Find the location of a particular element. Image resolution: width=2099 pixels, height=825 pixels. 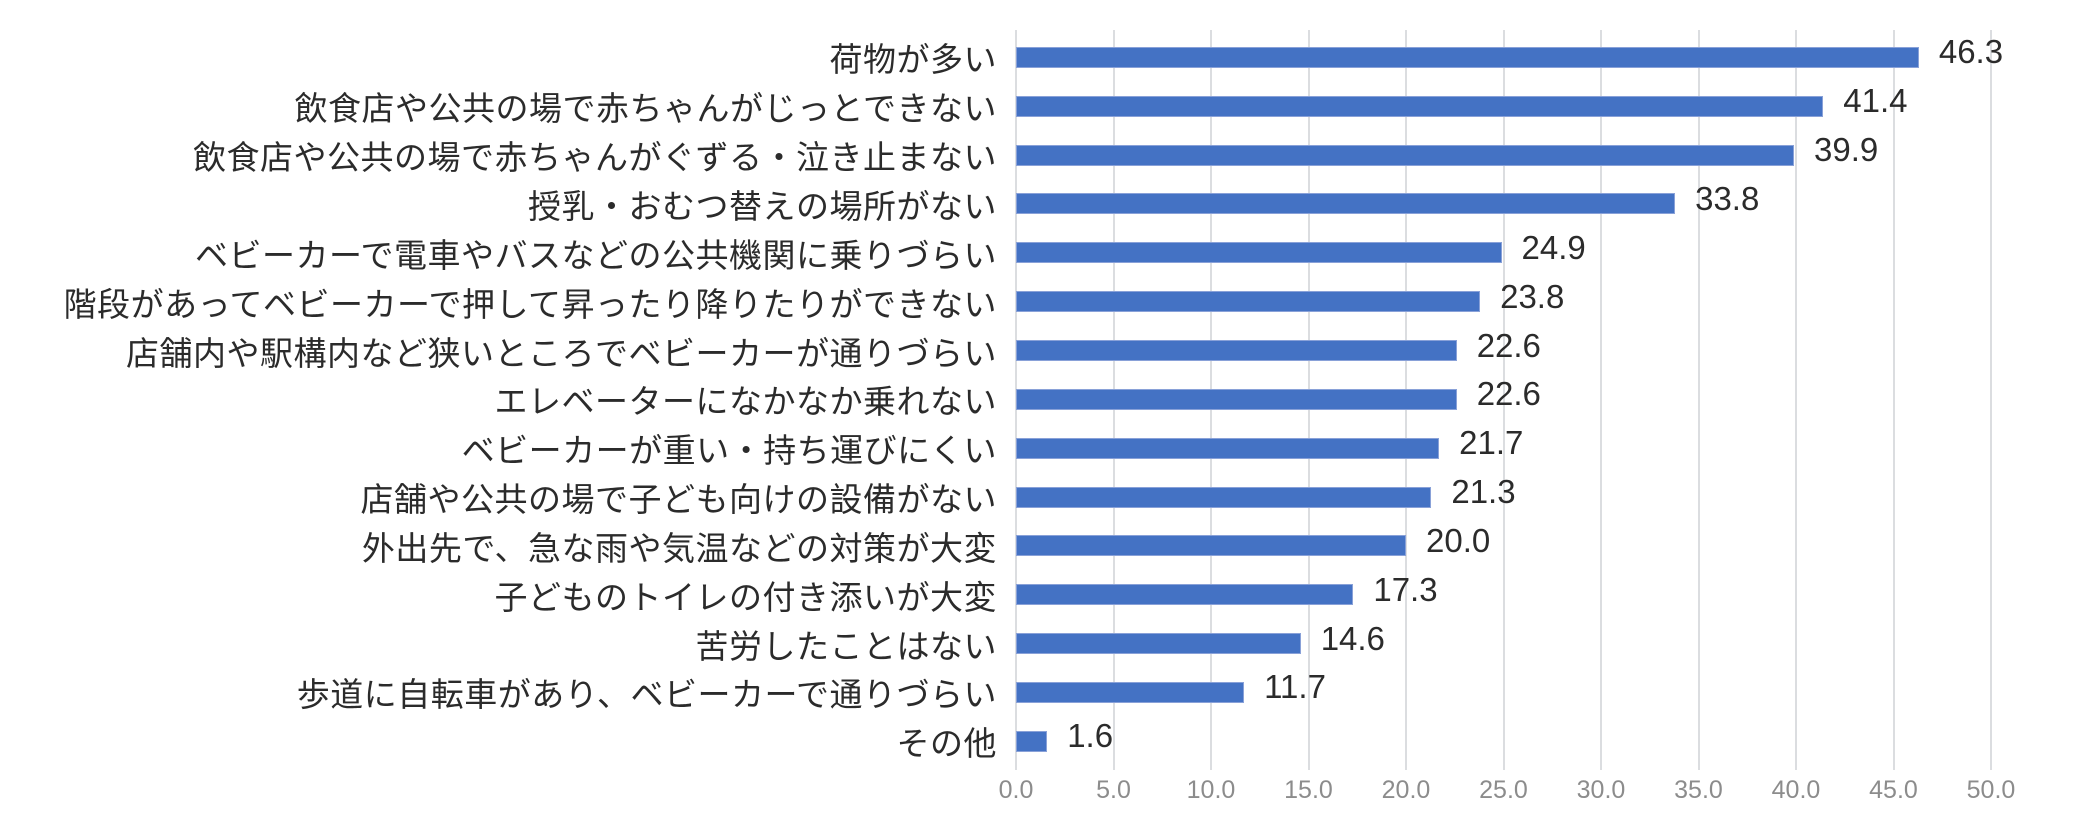

x-axis-tick-label: 45.0 is located at coordinates (1893, 790).